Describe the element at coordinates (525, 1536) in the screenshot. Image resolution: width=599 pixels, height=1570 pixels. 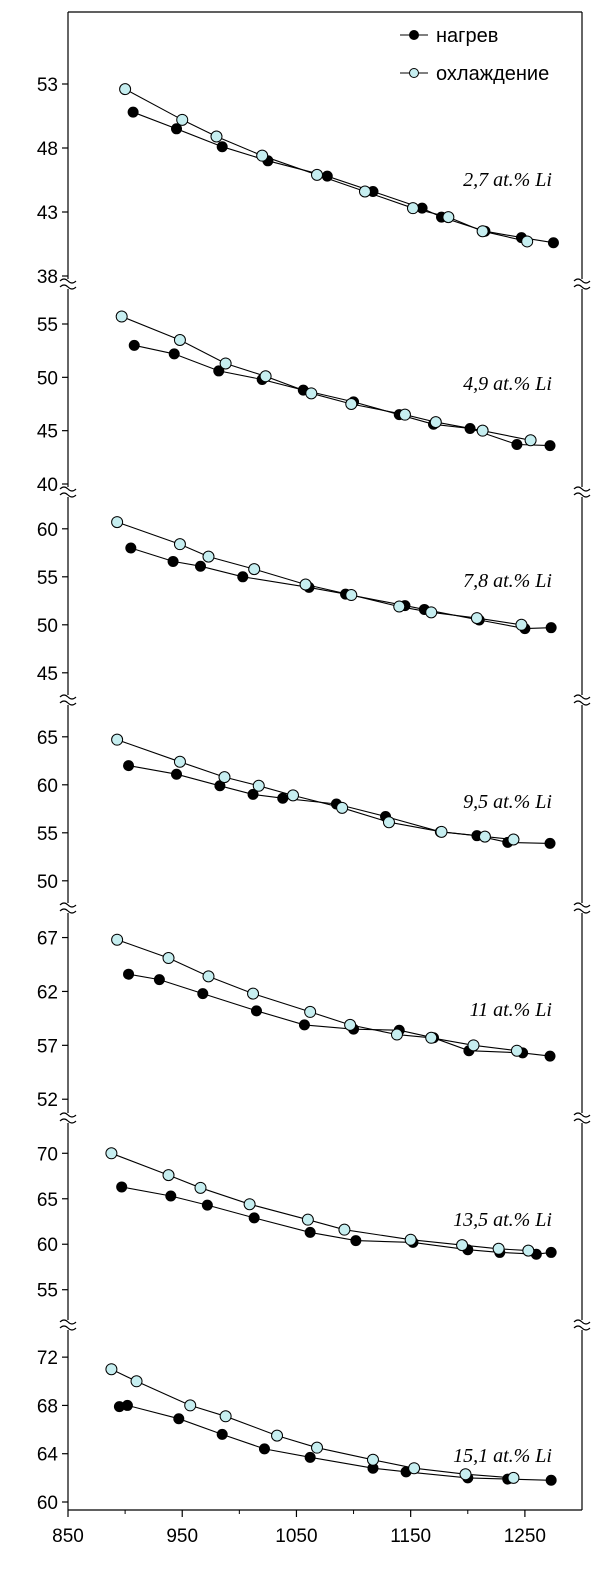
I see `x-tick-label: 1250` at that location.